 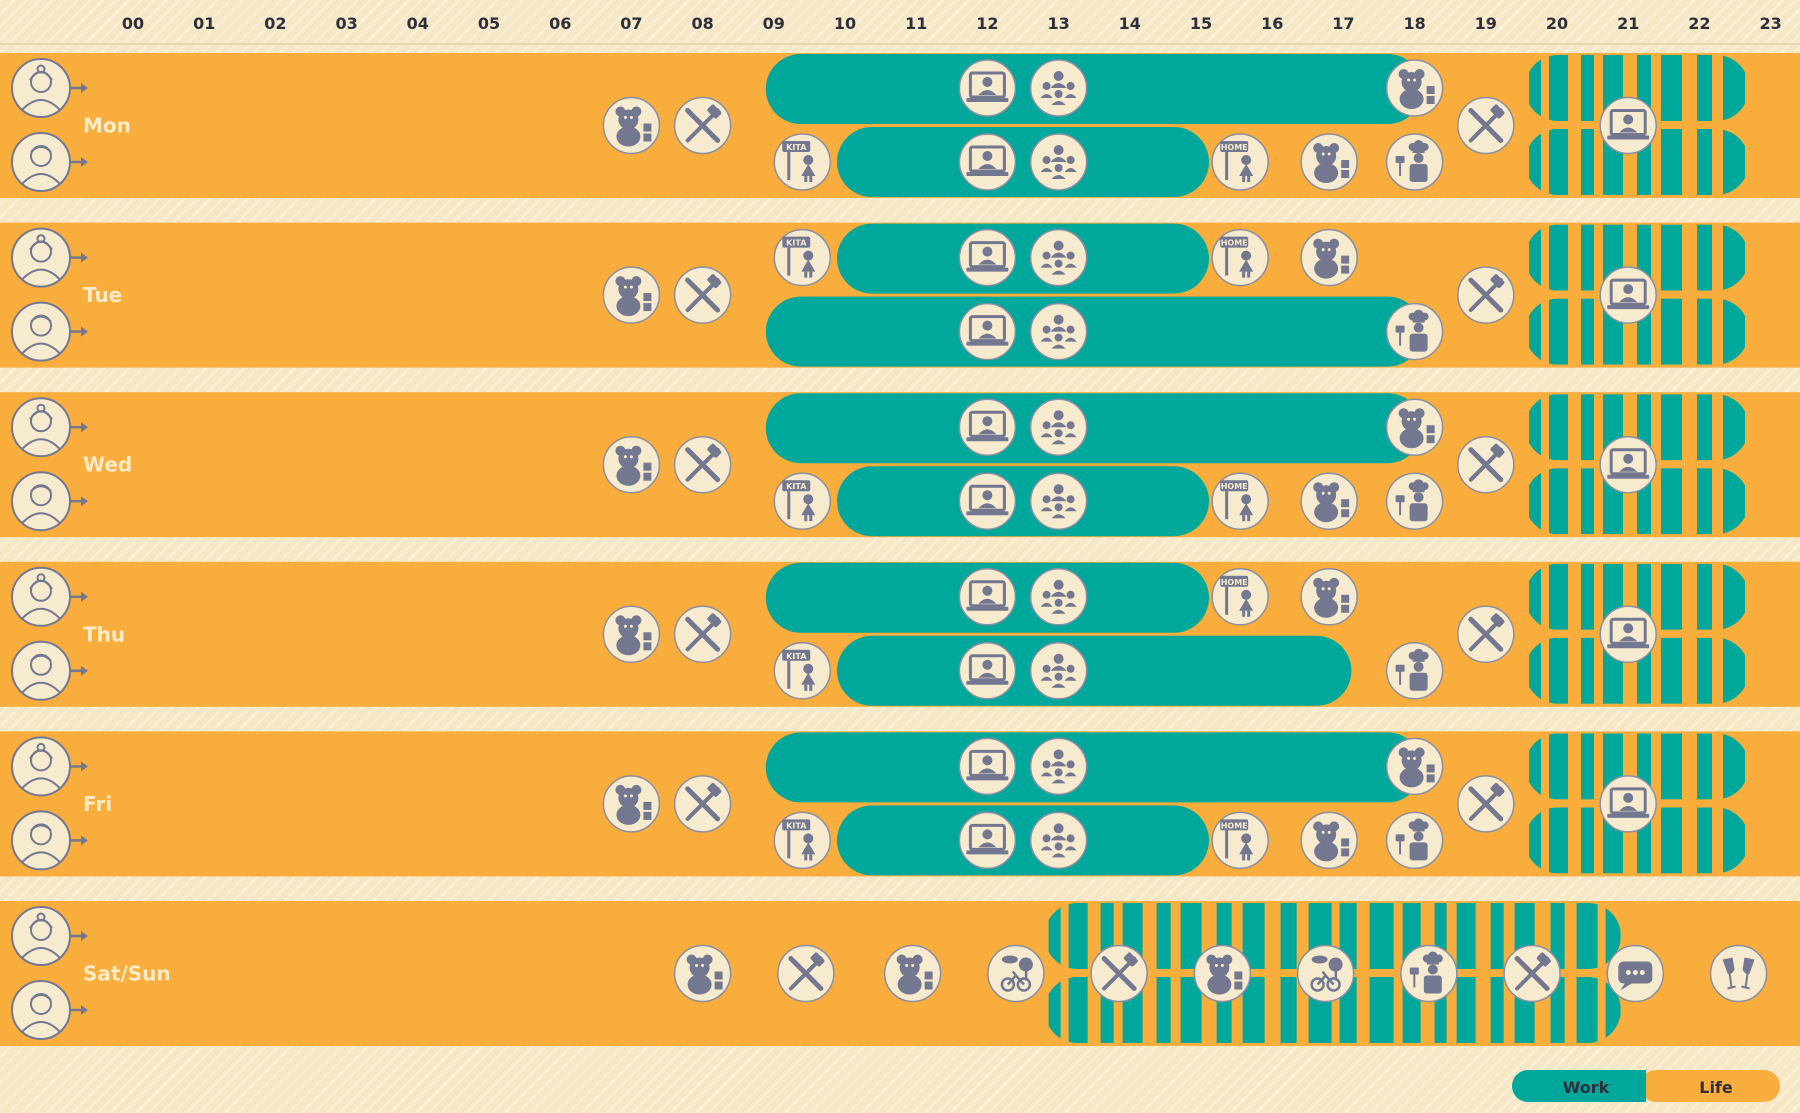 What do you see at coordinates (1699, 23) in the screenshot?
I see `hour-label: 22` at bounding box center [1699, 23].